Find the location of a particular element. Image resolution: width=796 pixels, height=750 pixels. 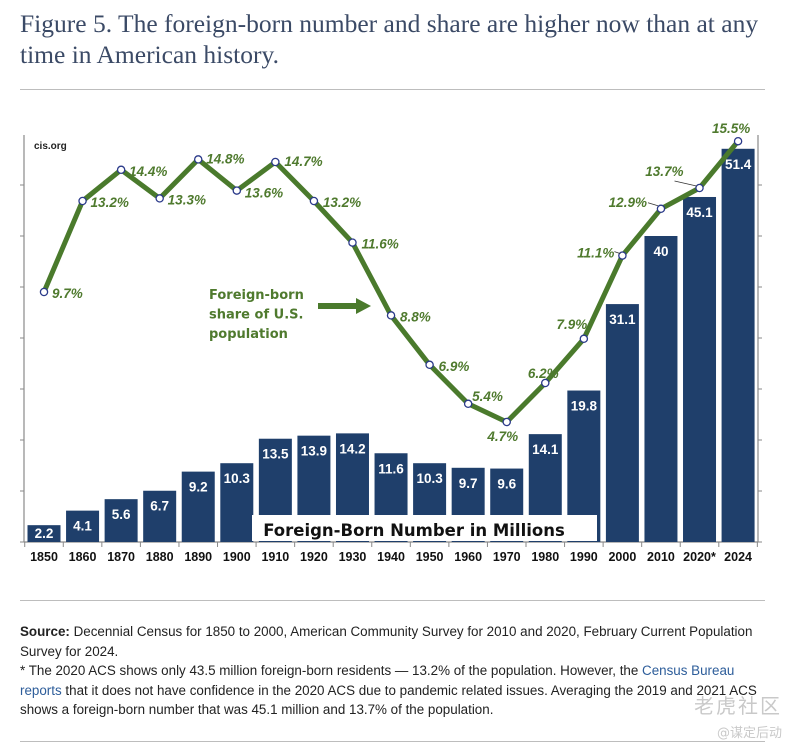

marker-1900 is located at coordinates (237, 190).